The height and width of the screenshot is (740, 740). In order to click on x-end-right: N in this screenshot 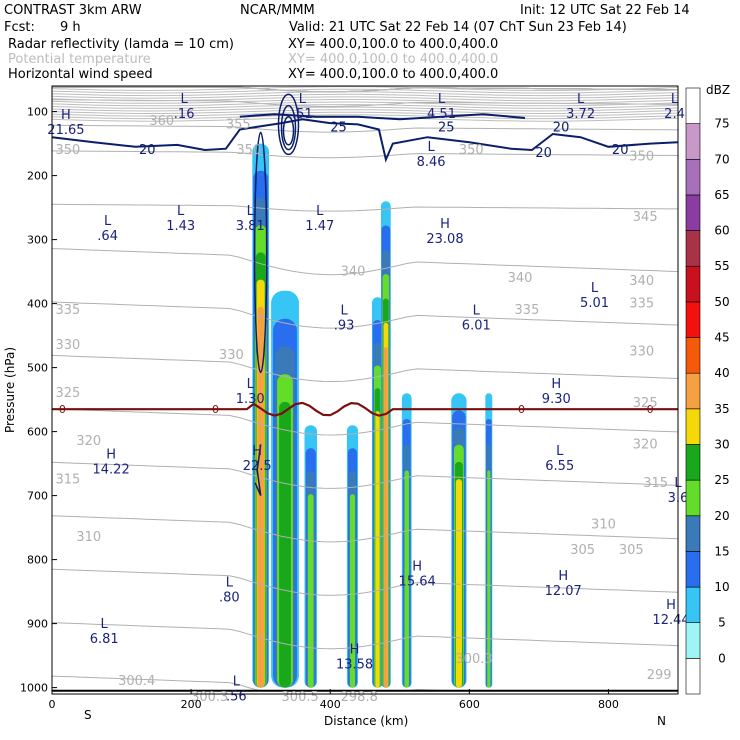, I will do `click(661, 721)`.